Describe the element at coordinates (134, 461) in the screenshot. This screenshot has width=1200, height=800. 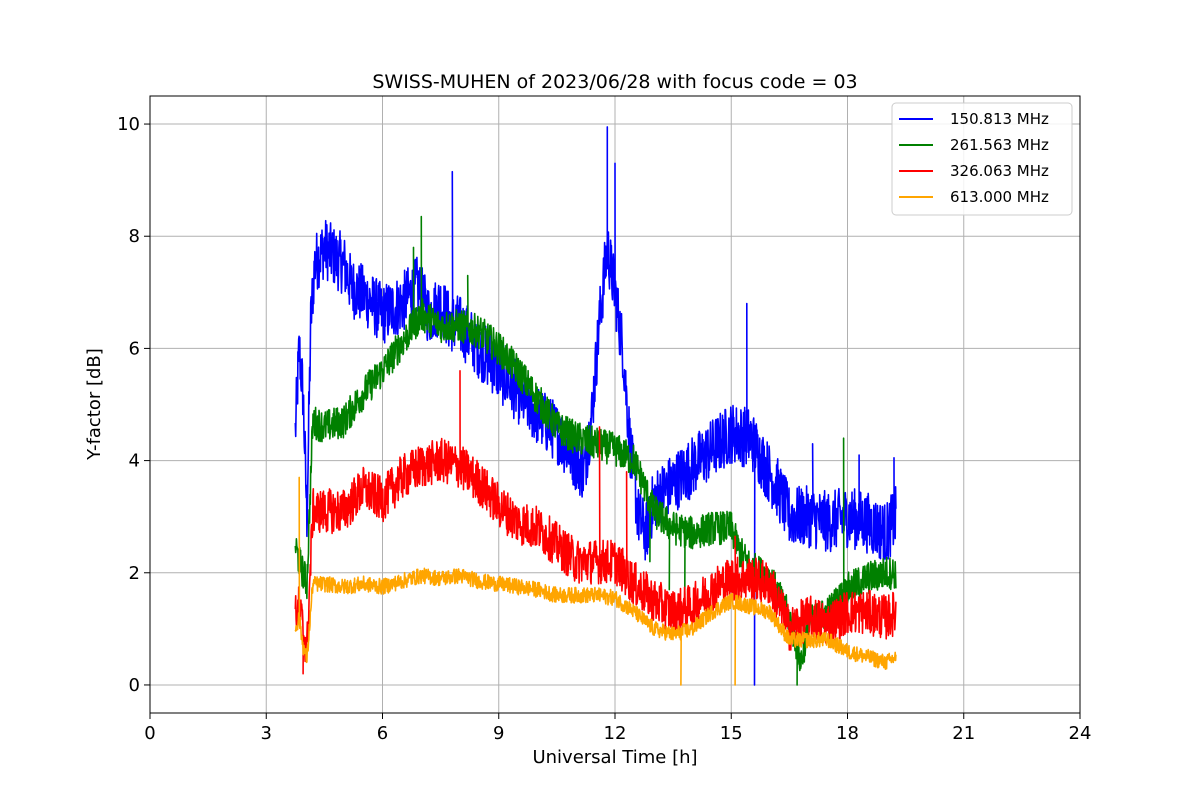
I see `y-tick-label: 4` at that location.